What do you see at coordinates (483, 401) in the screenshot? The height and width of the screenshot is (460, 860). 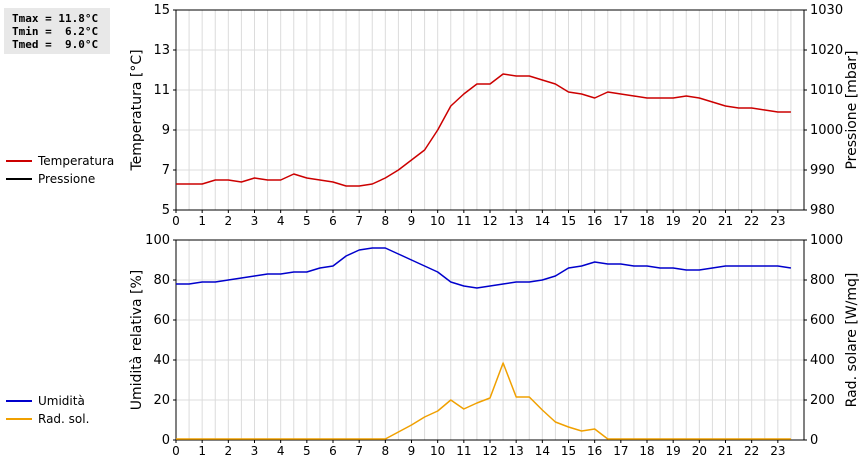 I see `series-line-rad-sol` at bounding box center [483, 401].